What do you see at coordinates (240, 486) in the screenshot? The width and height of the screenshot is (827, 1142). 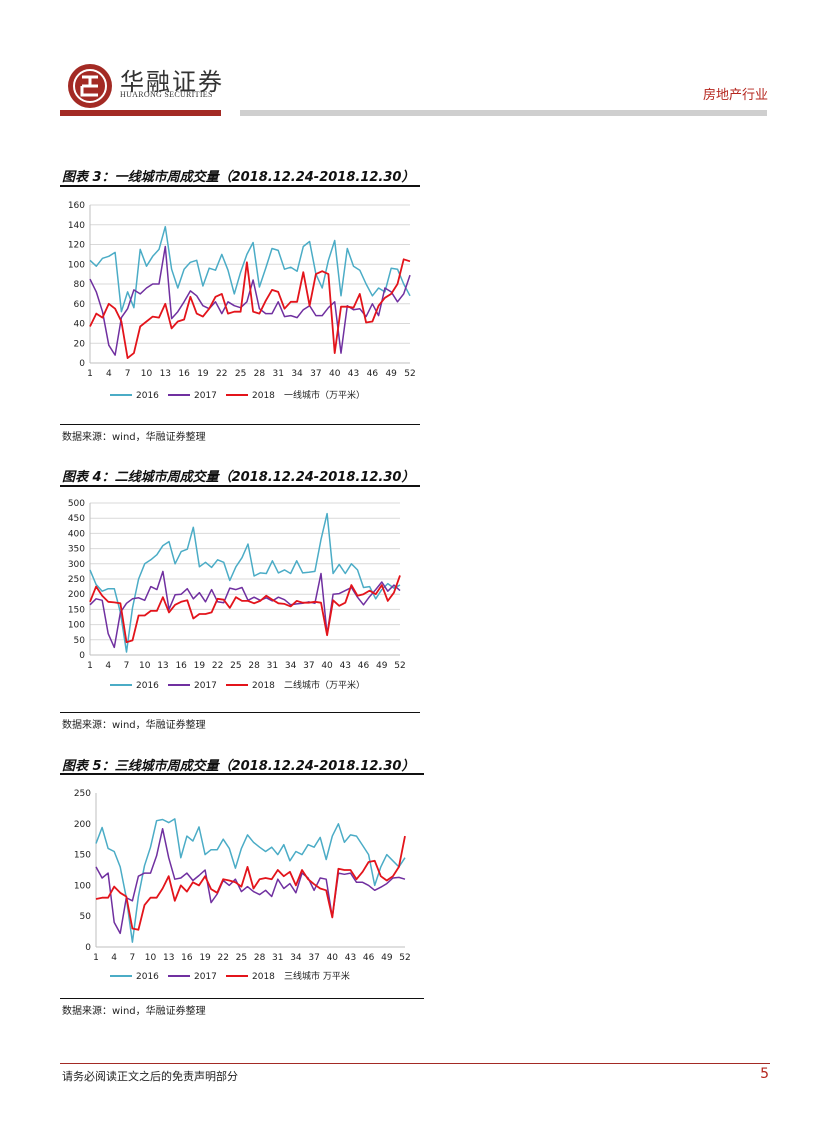 I see `figure-4-top-rule` at bounding box center [240, 486].